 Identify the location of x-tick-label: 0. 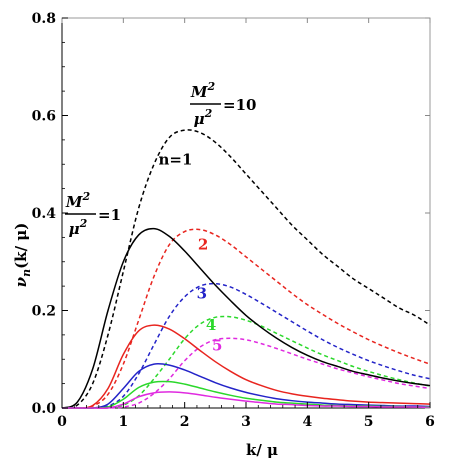
(62, 422).